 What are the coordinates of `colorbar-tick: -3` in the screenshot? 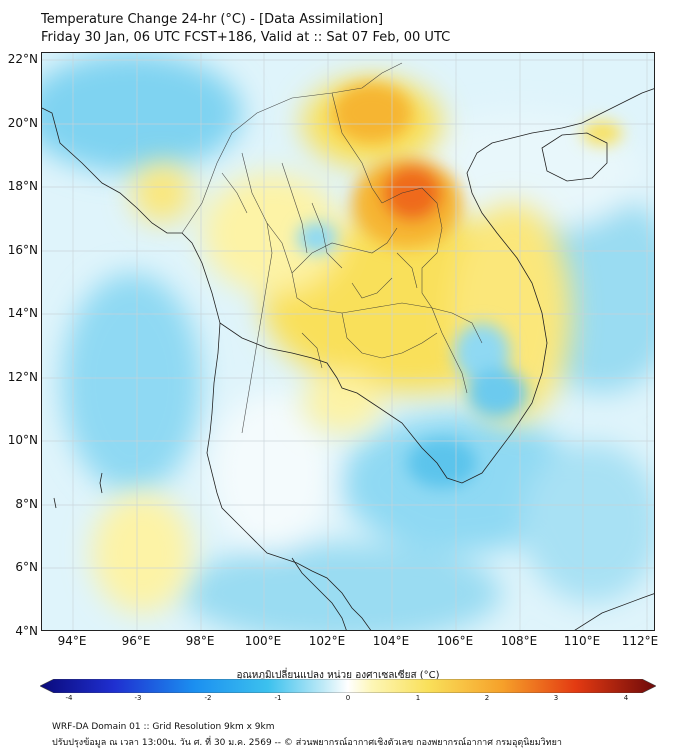 It's located at (138, 698).